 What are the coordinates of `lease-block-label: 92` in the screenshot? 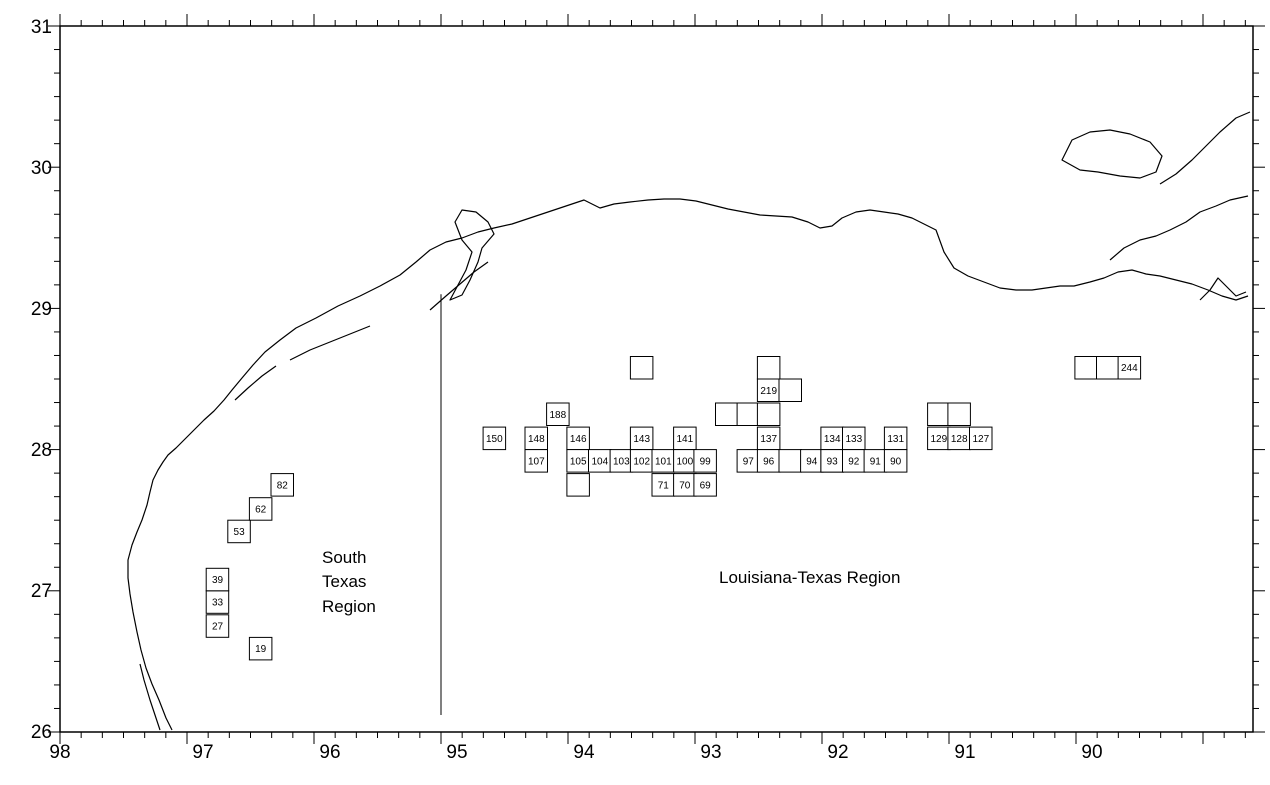 It's located at (854, 461).